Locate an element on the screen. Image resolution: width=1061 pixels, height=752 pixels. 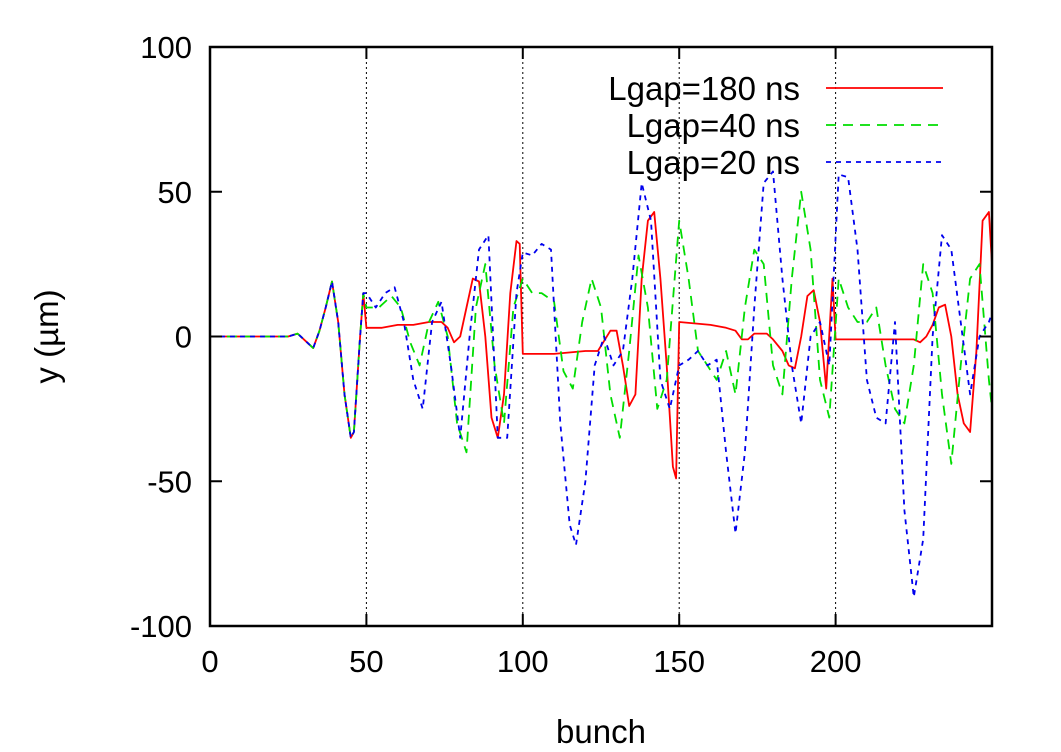
x-tick-label: 0 is located at coordinates (209, 661).